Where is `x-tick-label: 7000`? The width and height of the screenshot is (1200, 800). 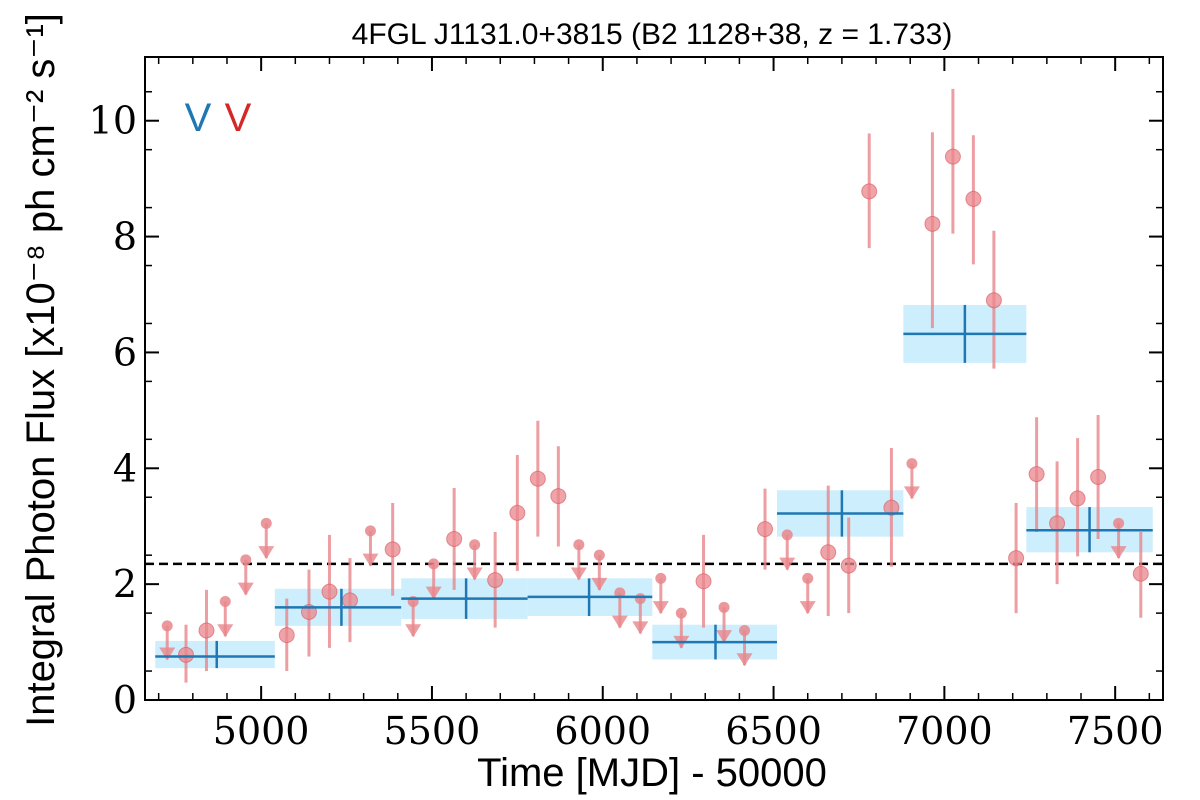 x-tick-label: 7000 is located at coordinates (944, 731).